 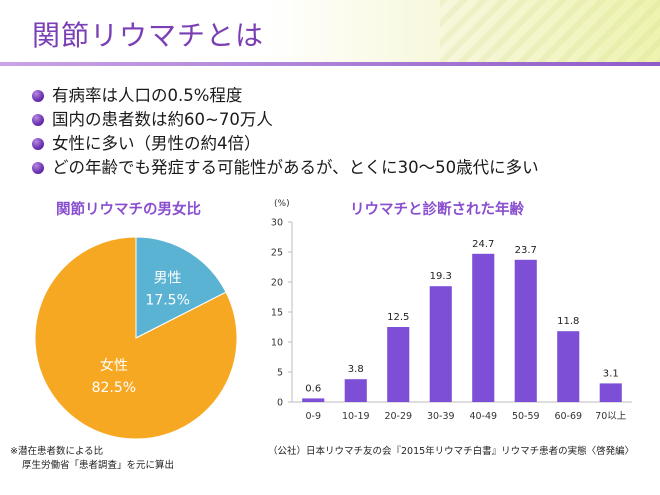 What do you see at coordinates (280, 403) in the screenshot?
I see `y-tick-label: 0` at bounding box center [280, 403].